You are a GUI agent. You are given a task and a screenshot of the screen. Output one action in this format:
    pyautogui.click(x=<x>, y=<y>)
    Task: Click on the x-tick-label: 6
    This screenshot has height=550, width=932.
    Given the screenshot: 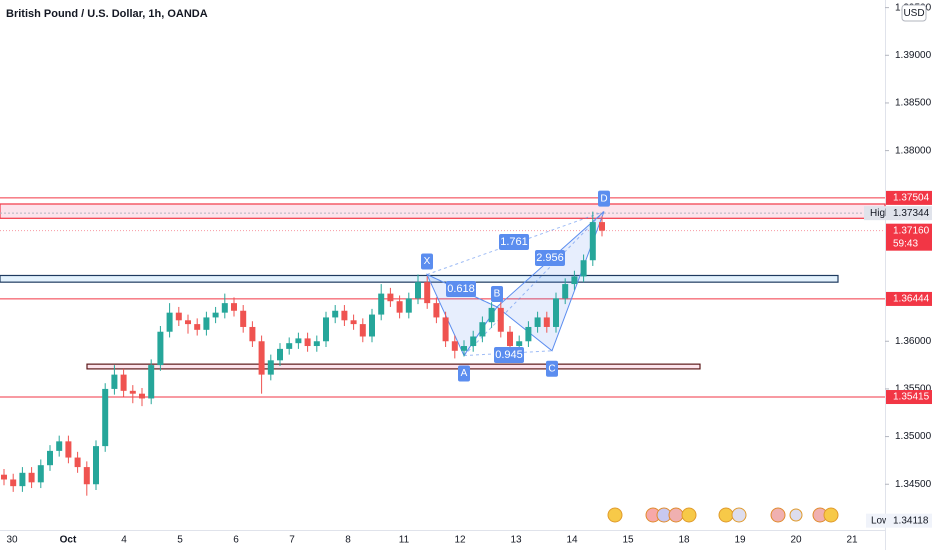 What is the action you would take?
    pyautogui.click(x=236, y=540)
    